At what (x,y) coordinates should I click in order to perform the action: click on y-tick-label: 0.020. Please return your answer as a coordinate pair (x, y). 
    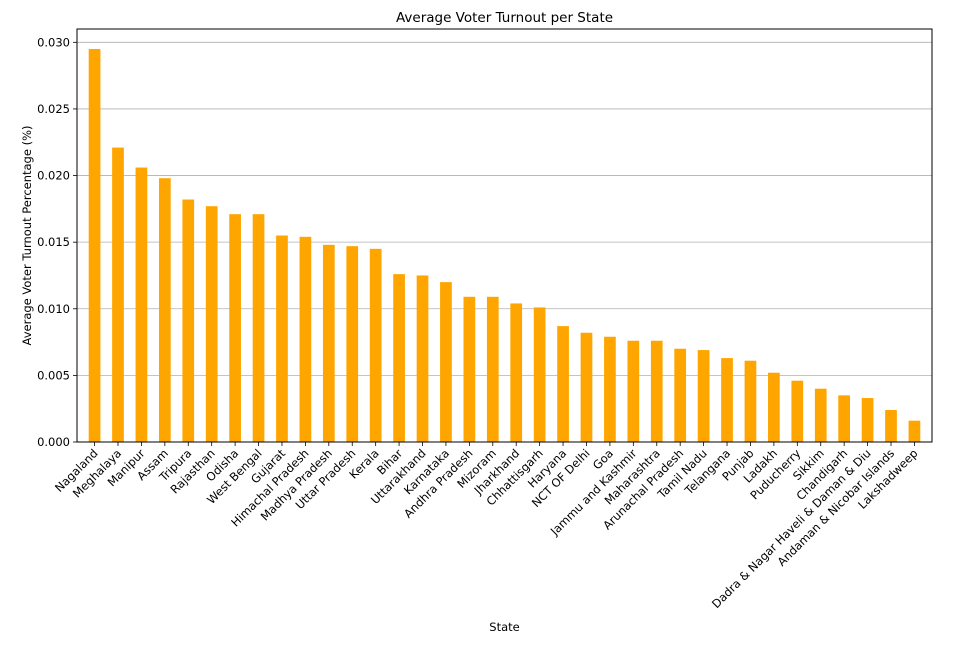
    Looking at the image, I should click on (53, 176).